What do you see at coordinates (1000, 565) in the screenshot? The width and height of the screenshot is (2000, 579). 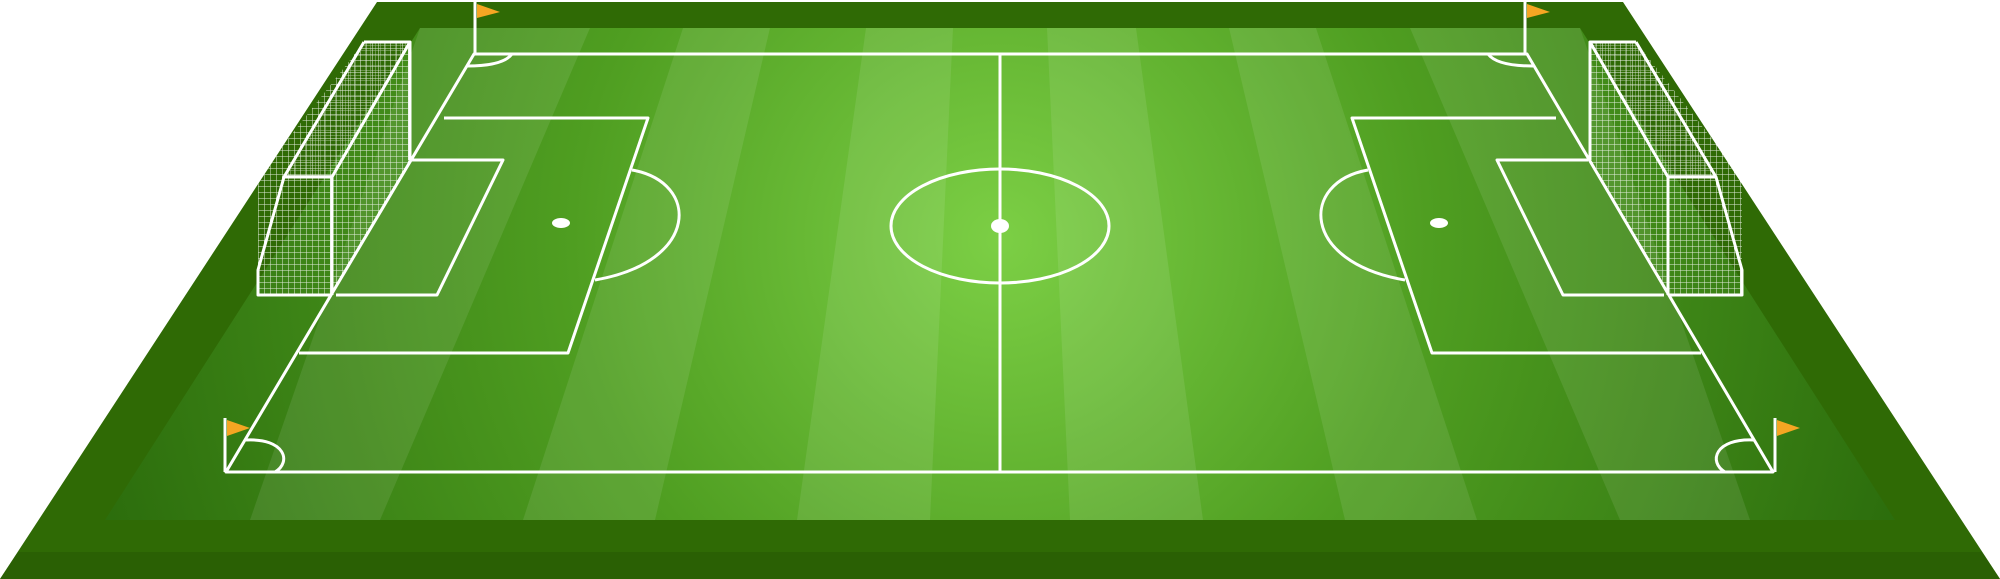 I see `ground-shadow-band` at bounding box center [1000, 565].